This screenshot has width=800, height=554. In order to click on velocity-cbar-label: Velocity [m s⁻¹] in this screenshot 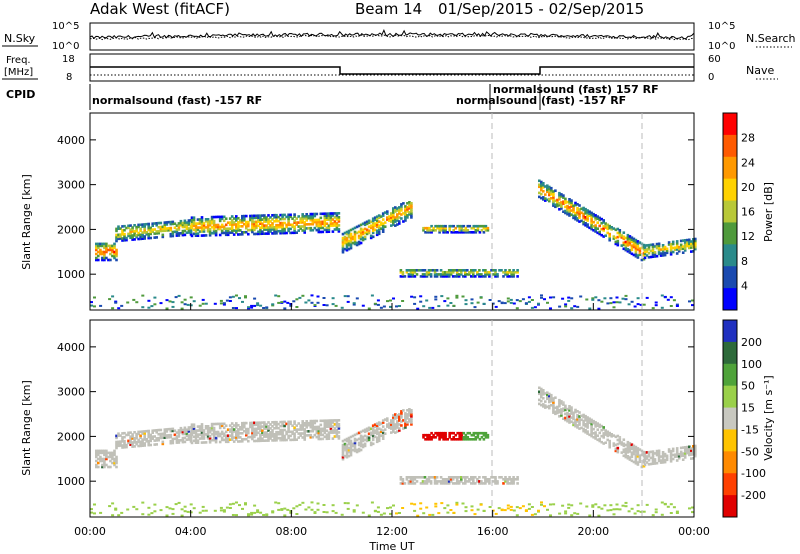, I will do `click(768, 417)`.